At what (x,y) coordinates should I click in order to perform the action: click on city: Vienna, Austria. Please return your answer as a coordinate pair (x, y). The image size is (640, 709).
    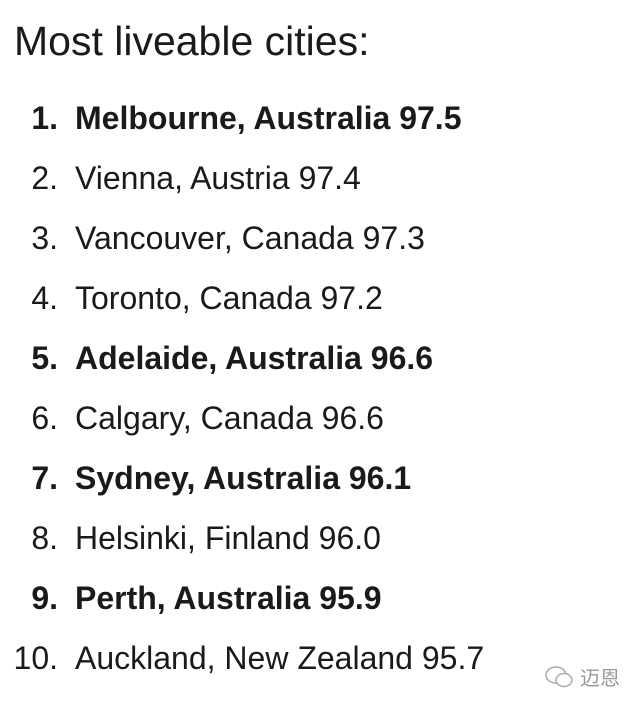
    Looking at the image, I should click on (182, 178).